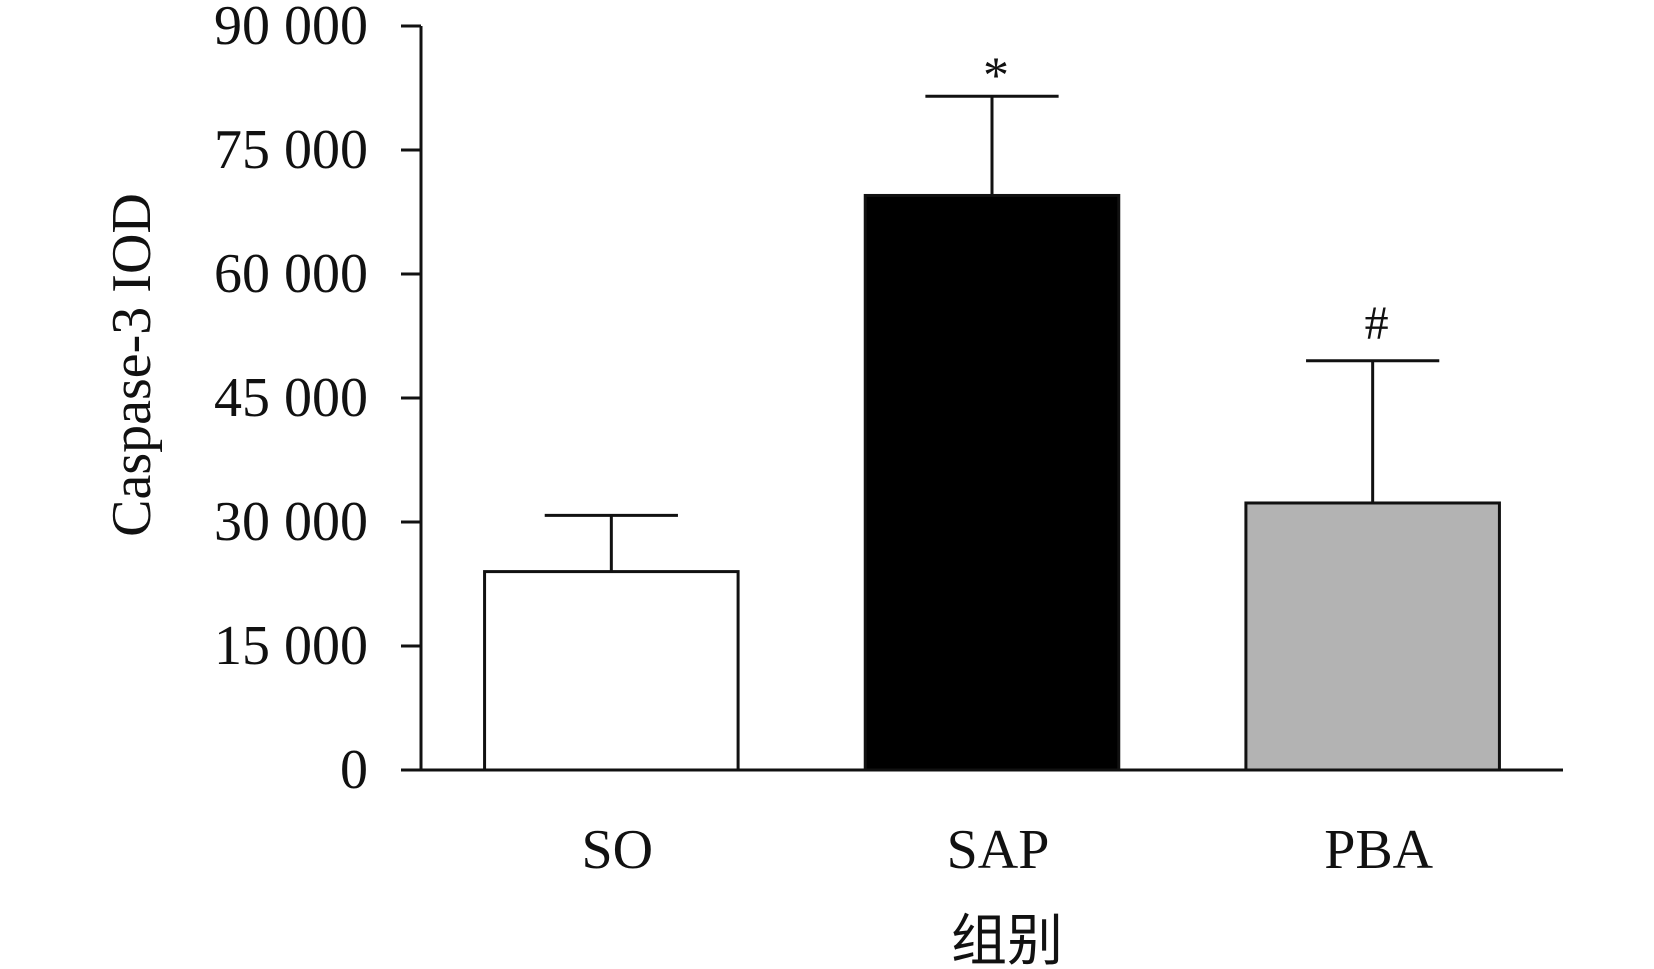 The height and width of the screenshot is (969, 1654). What do you see at coordinates (291, 522) in the screenshot?
I see `y-tick-label: 30 000` at bounding box center [291, 522].